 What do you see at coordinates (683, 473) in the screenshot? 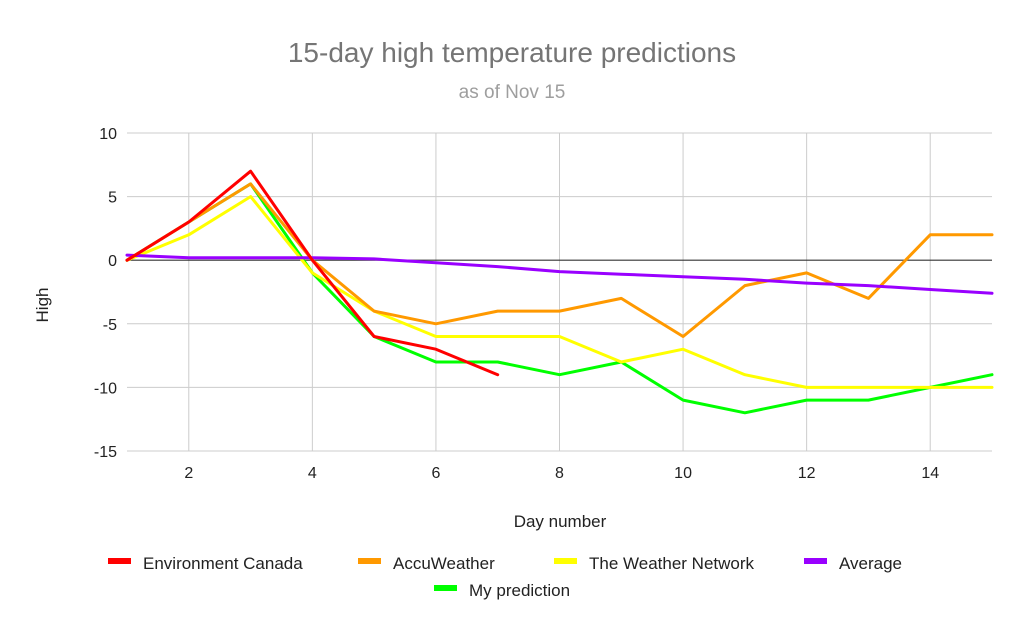
I see `x-tick-label: 10` at bounding box center [683, 473].